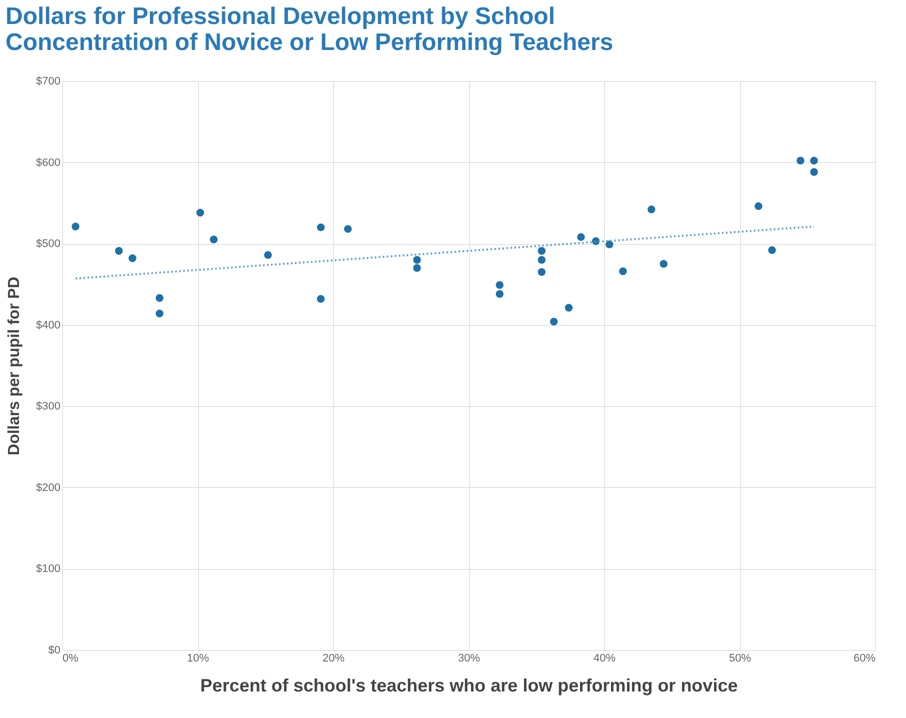  Describe the element at coordinates (48, 244) in the screenshot. I see `y-tick-label: $500` at that location.